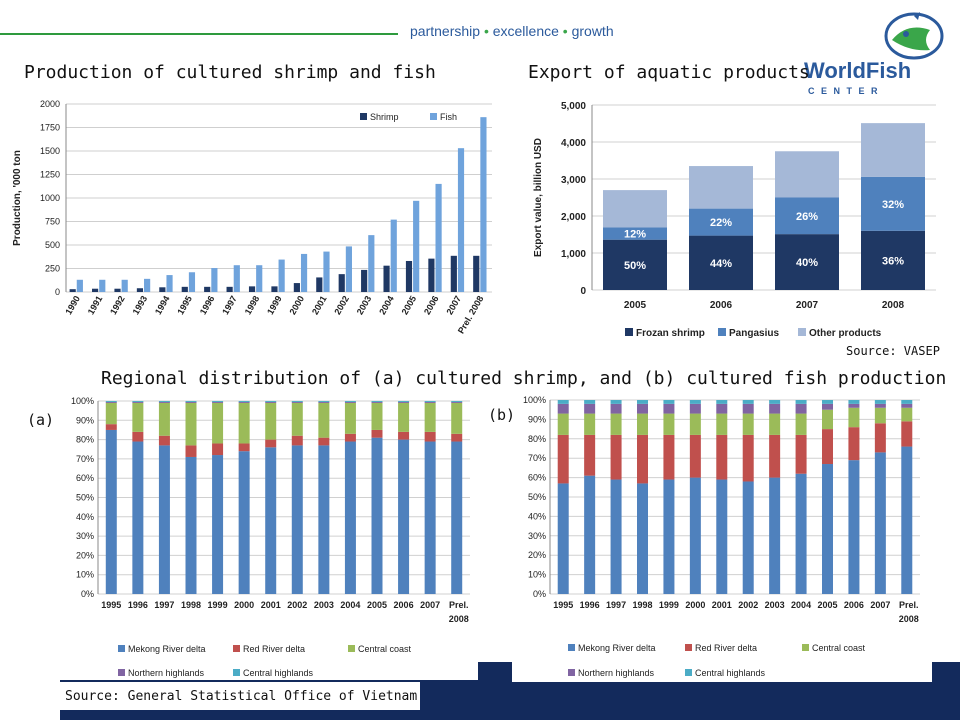 This screenshot has height=720, width=960. What do you see at coordinates (377, 605) in the screenshot?
I see `x-tick-label: 2005` at bounding box center [377, 605].